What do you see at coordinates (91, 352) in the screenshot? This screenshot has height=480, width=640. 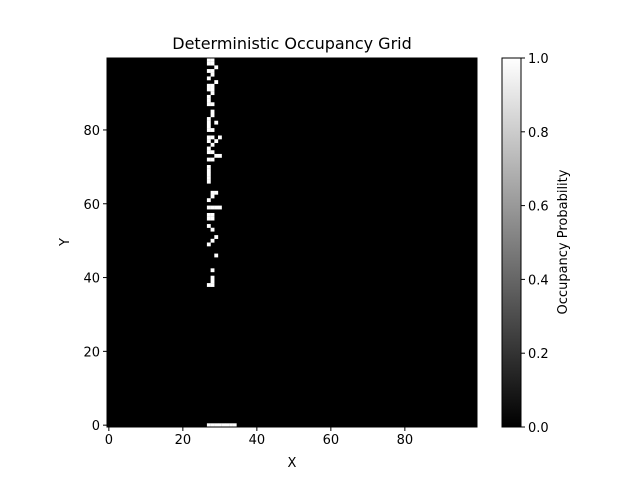 I see `y-tick-label: 20` at bounding box center [91, 352].